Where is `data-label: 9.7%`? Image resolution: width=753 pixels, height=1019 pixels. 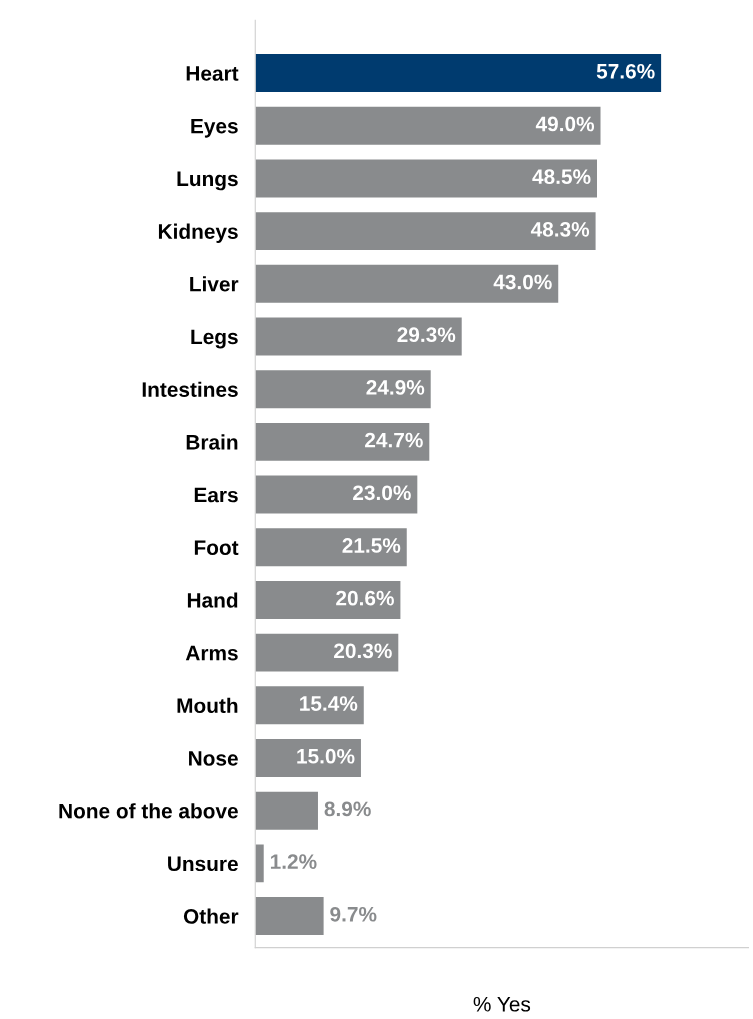 data-label: 9.7% is located at coordinates (353, 914).